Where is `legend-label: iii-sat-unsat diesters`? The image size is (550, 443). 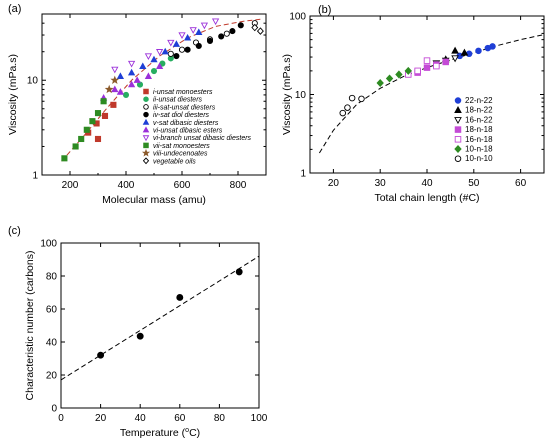 legend-label: iii-sat-unsat diesters is located at coordinates (184, 107).